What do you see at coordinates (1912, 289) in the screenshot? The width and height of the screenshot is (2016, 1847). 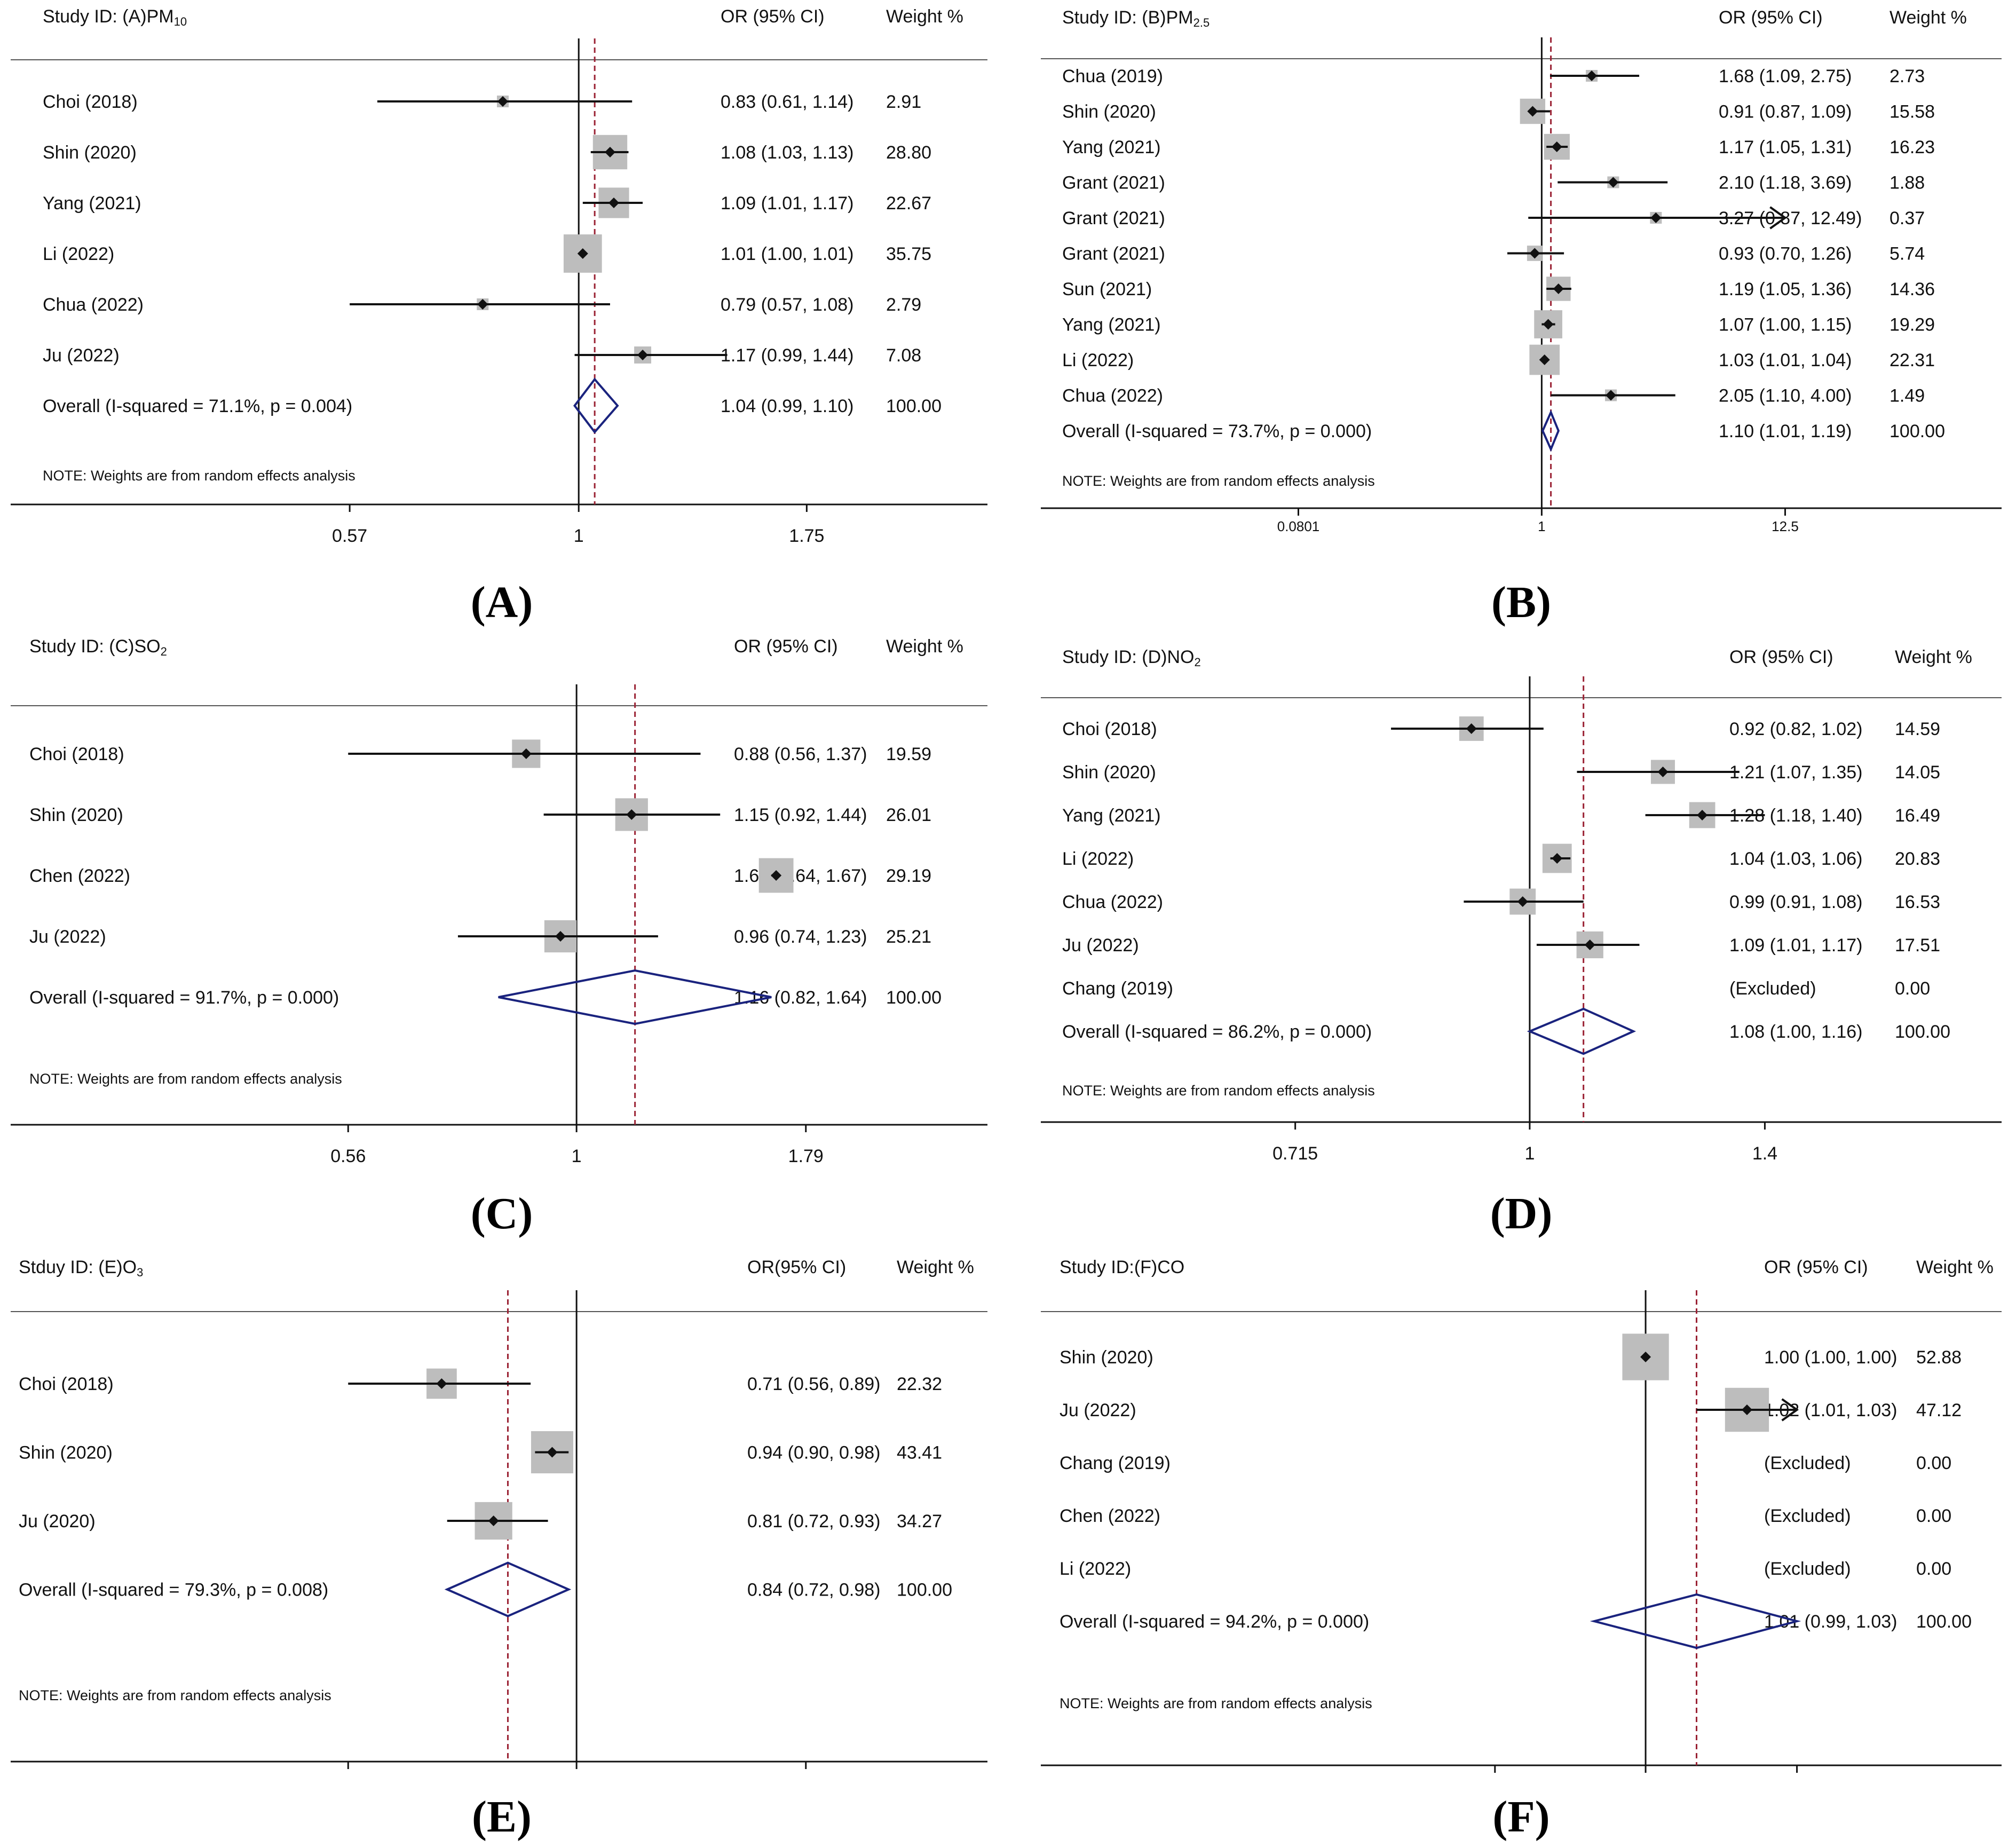 I see `study-weight: 14.36` at bounding box center [1912, 289].